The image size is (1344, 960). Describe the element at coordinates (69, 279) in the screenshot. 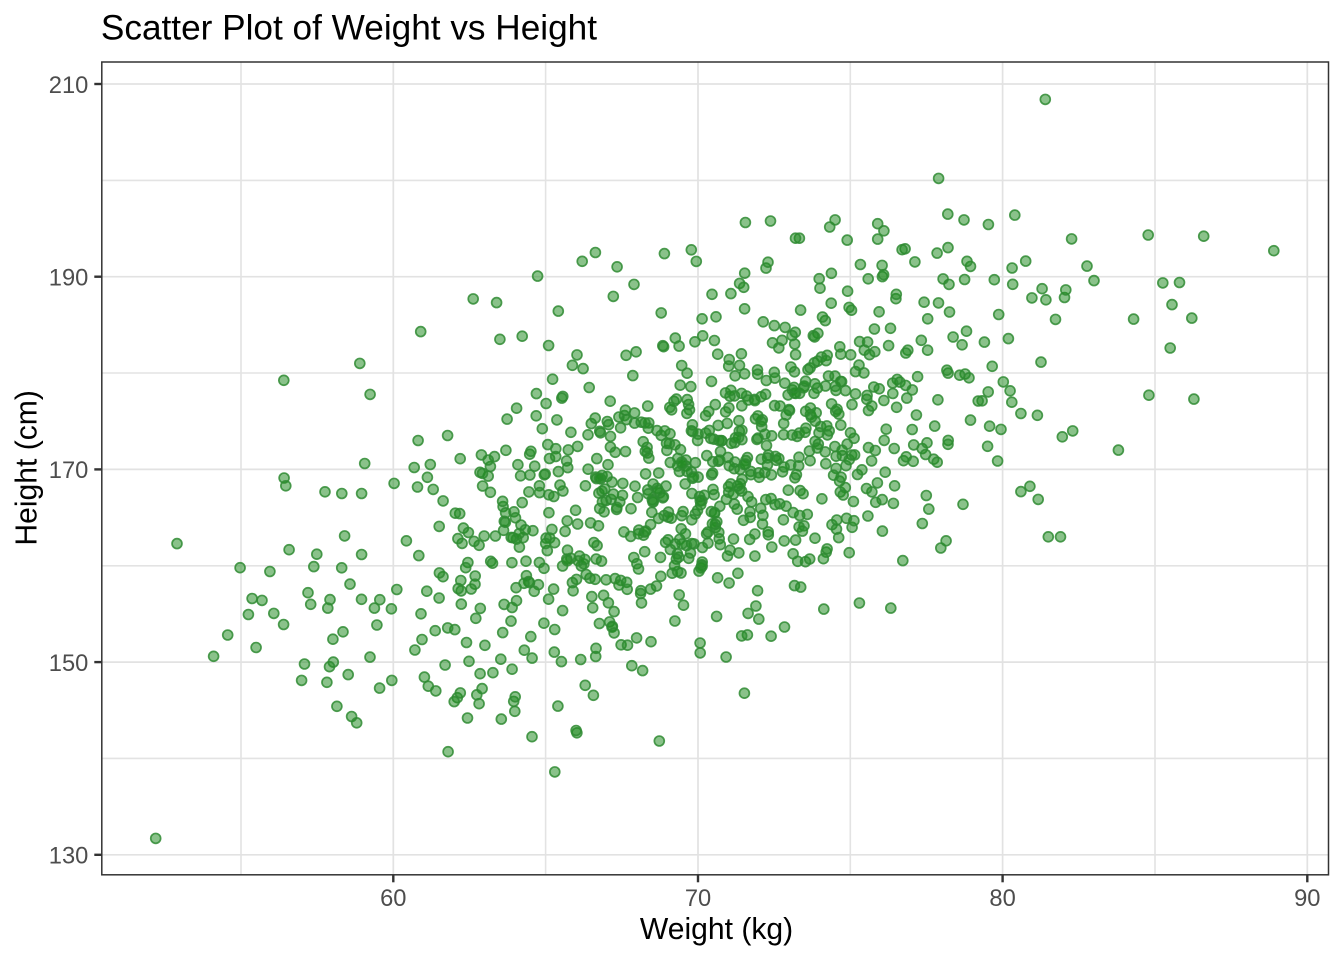

I see `svg-text: 190` at that location.